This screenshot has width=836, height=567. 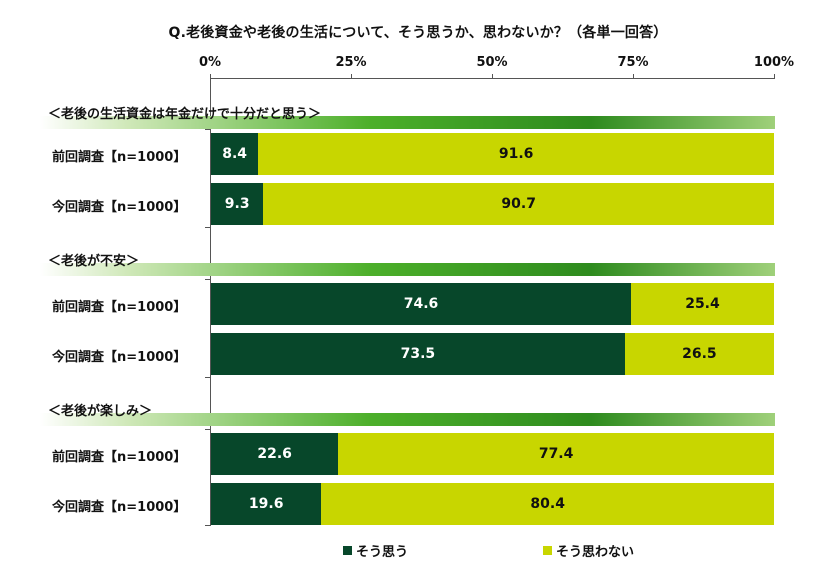 I want to click on bar-segment-agree: 22.6, so click(x=275, y=454).